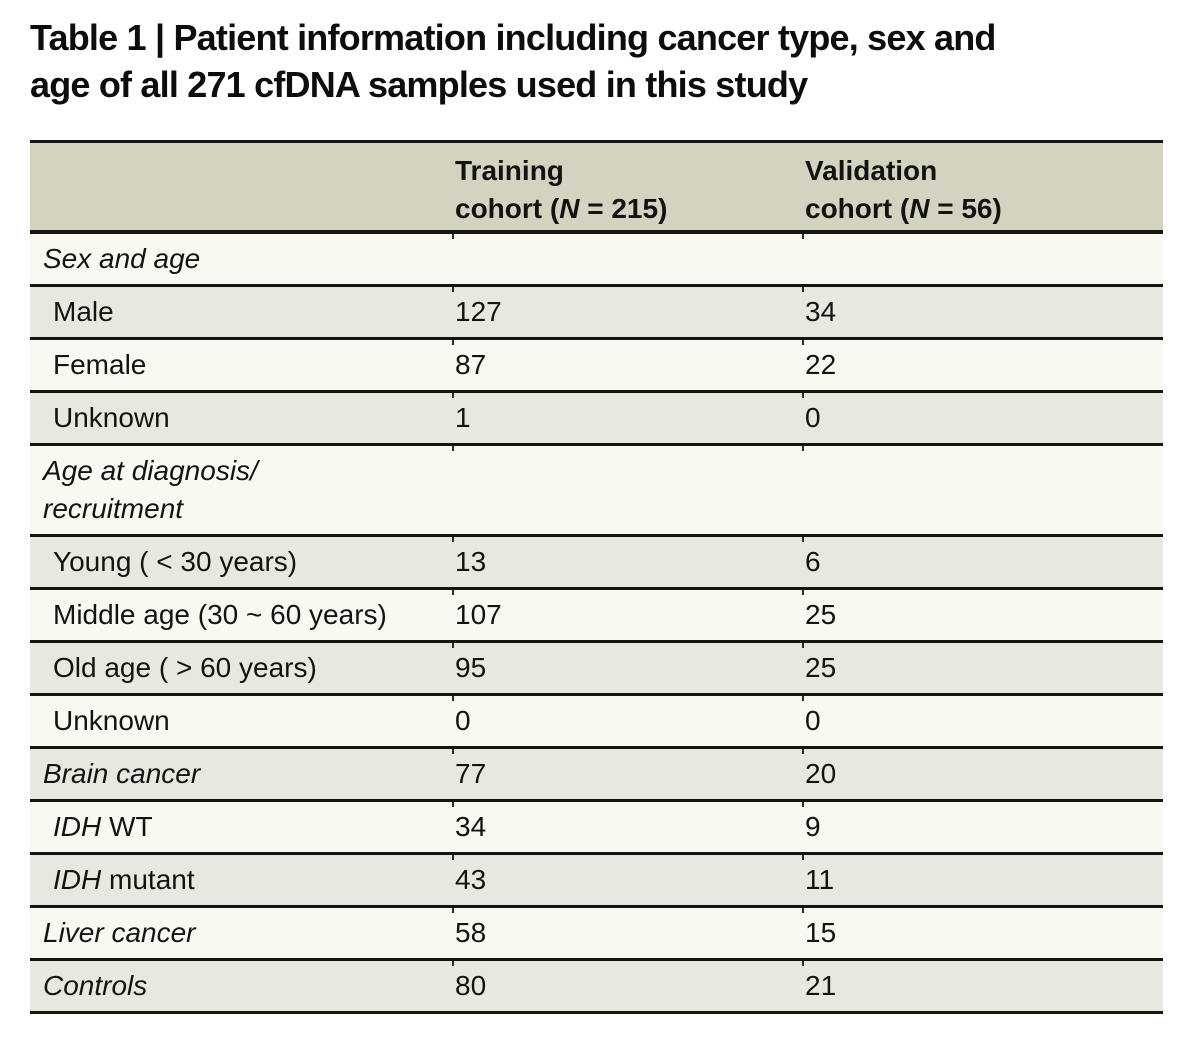  What do you see at coordinates (471, 879) in the screenshot?
I see `training-value: 43` at bounding box center [471, 879].